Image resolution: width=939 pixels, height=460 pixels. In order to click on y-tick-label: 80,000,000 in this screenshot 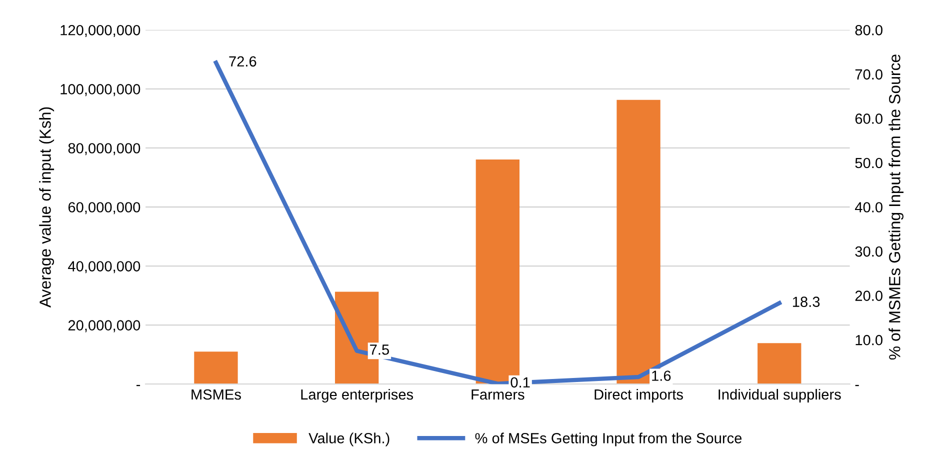, I will do `click(104, 149)`.